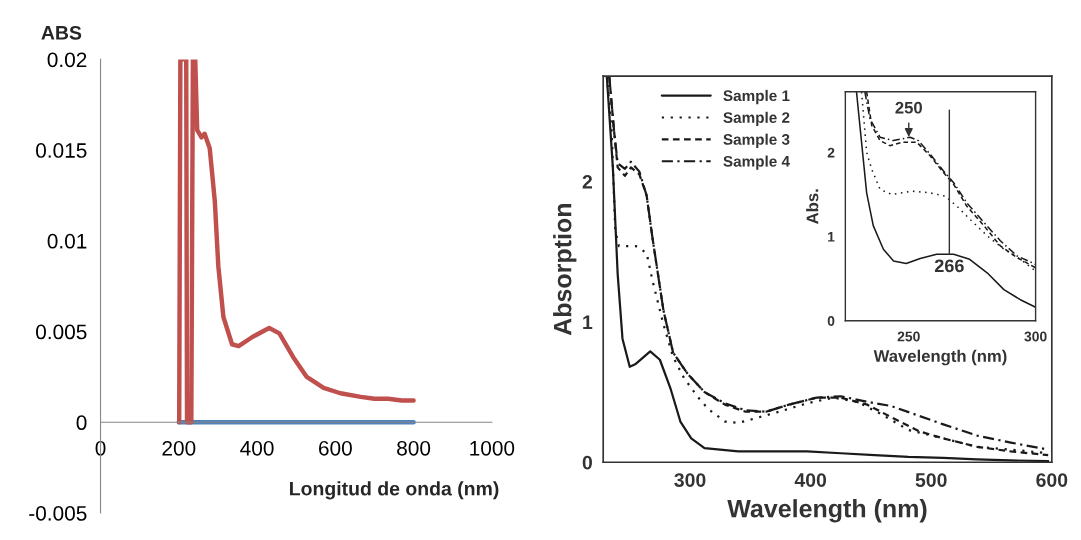 This screenshot has width=1081, height=540. Describe the element at coordinates (58, 513) in the screenshot. I see `y-tick-label: -0.005` at that location.